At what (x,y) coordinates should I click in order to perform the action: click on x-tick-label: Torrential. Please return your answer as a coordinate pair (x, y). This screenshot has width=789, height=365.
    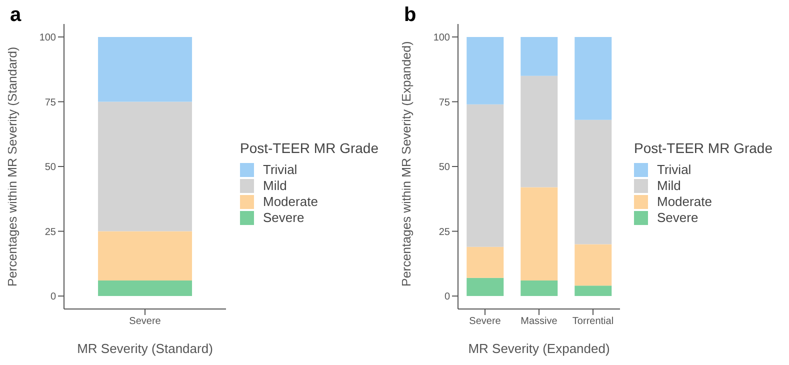
    Looking at the image, I should click on (593, 322).